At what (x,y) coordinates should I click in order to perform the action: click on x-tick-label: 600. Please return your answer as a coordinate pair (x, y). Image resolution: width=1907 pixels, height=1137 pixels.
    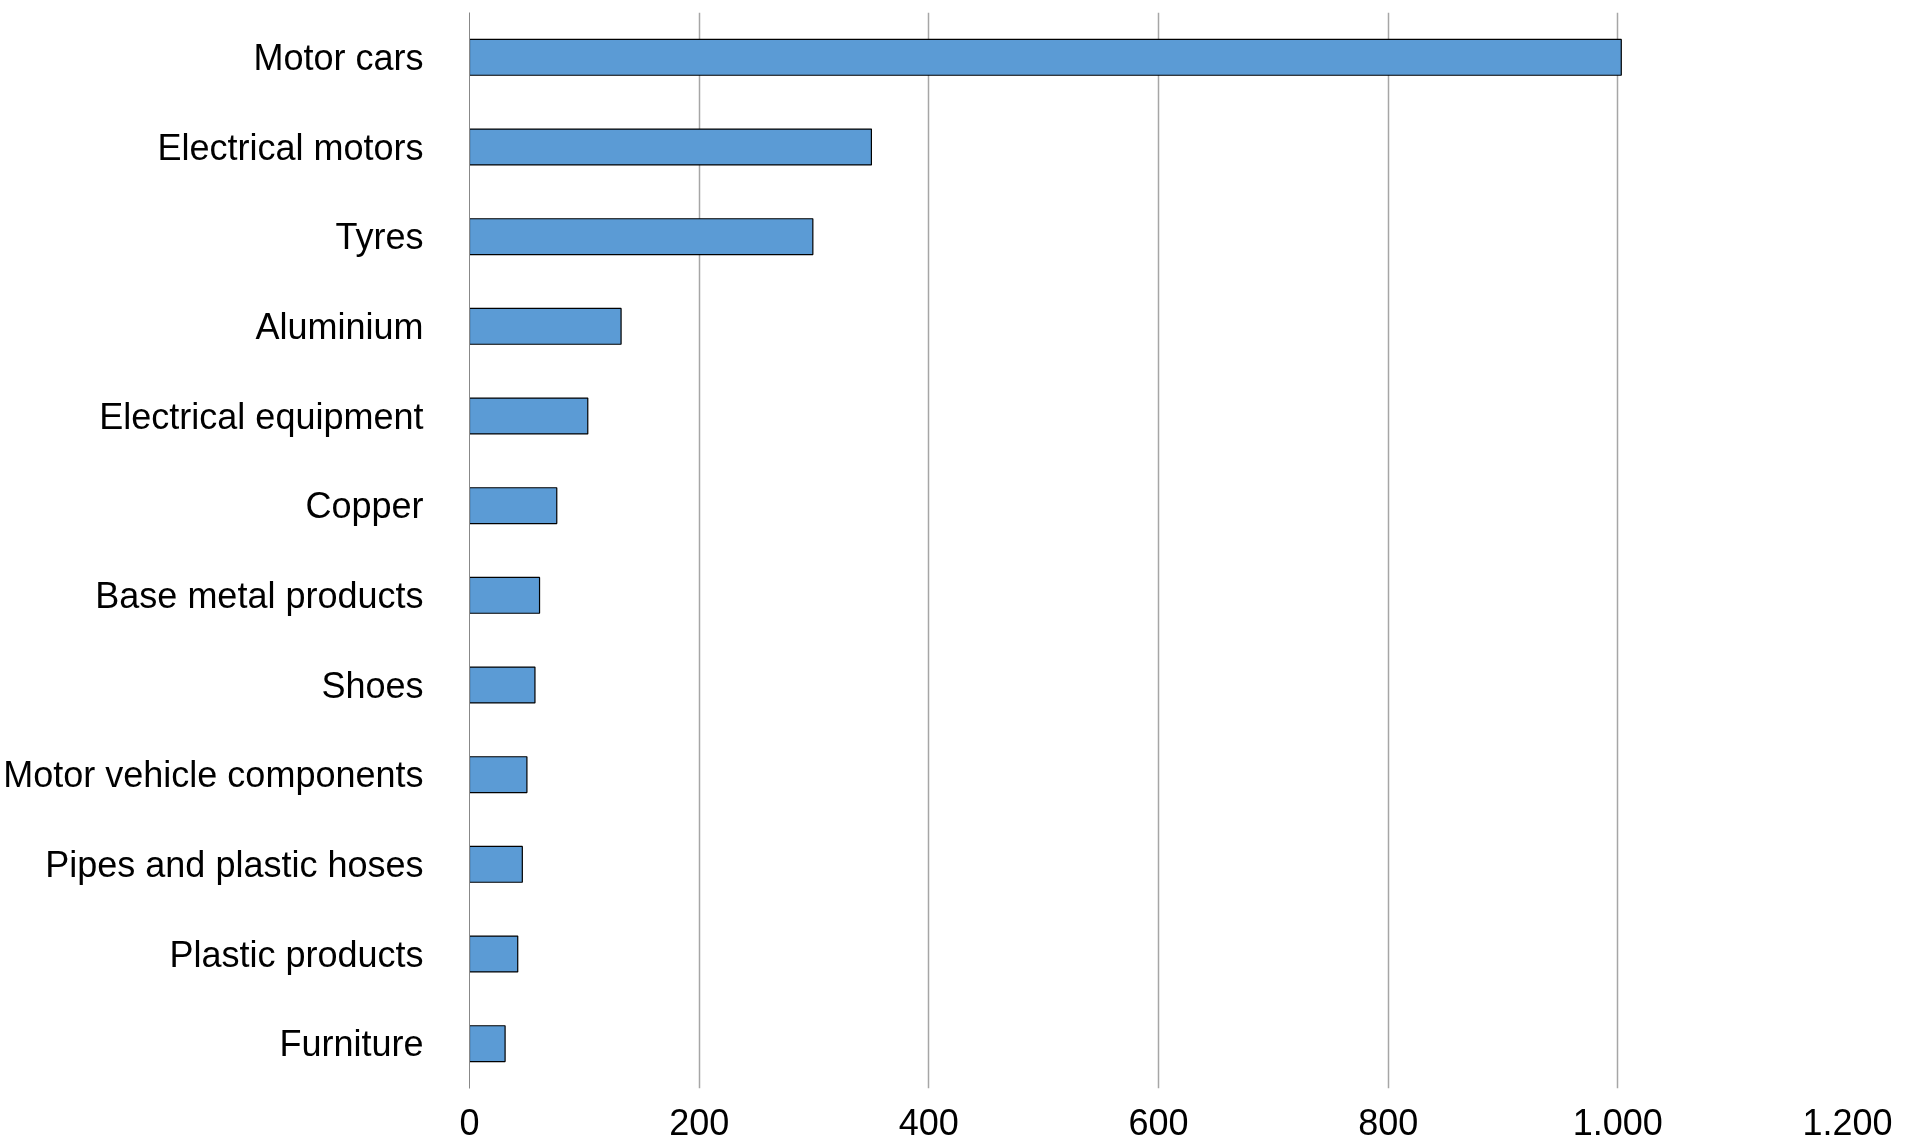
    Looking at the image, I should click on (1158, 1119).